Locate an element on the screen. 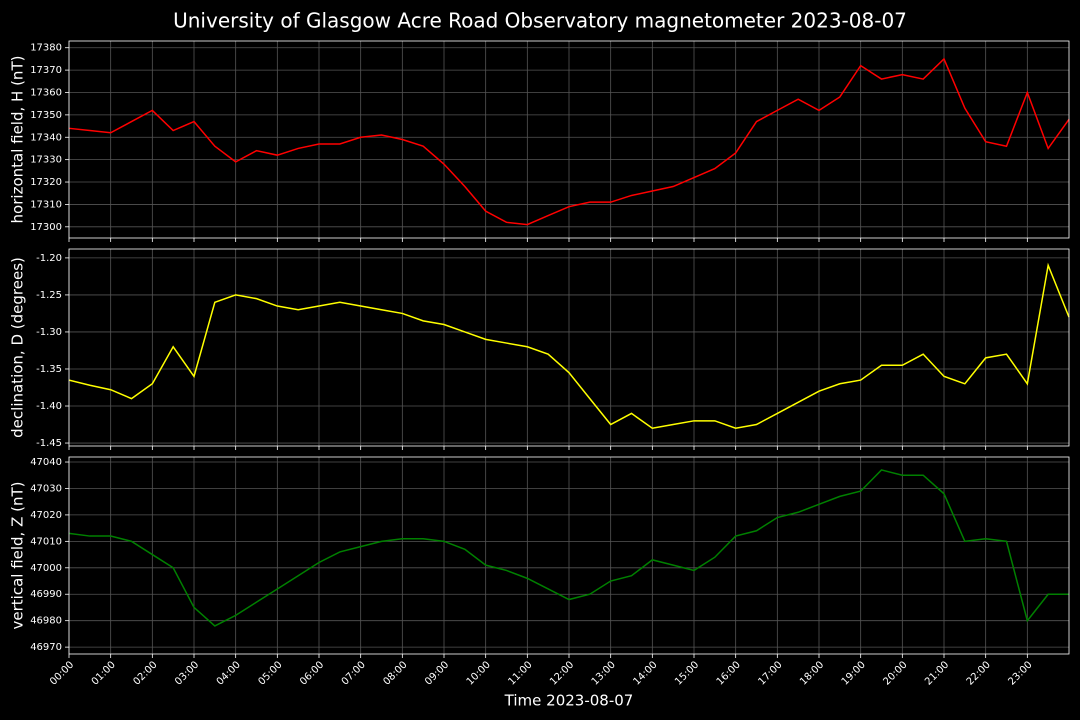  y-tick-label: 17330 is located at coordinates (46, 160).